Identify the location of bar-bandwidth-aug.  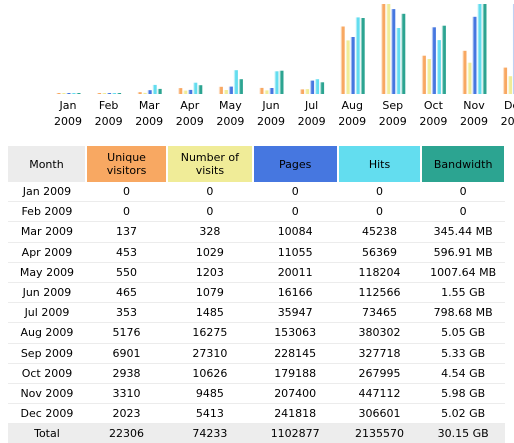
(362, 56).